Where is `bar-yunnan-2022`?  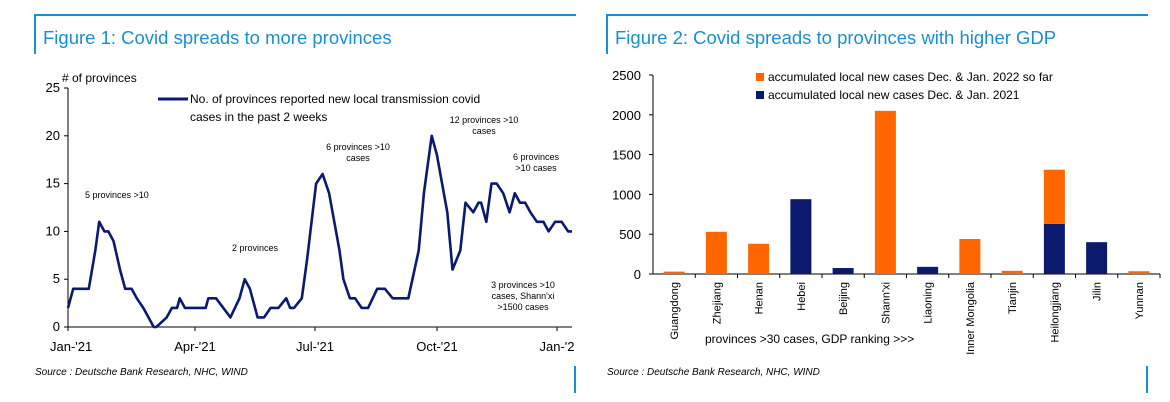 bar-yunnan-2022 is located at coordinates (1139, 272).